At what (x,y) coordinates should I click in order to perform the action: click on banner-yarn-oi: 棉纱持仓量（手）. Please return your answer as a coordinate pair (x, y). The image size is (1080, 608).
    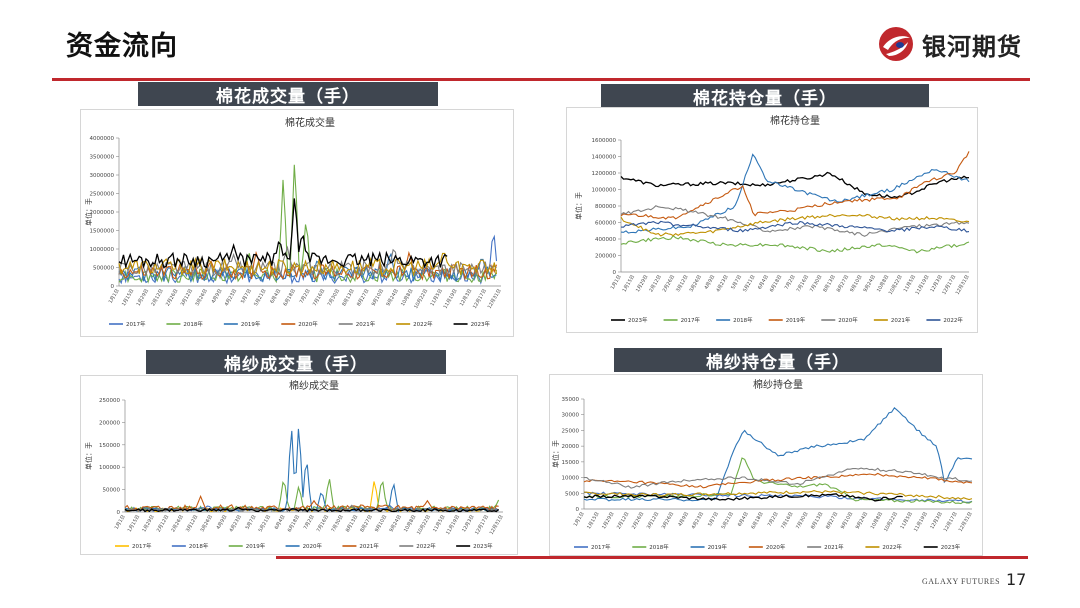
    Looking at the image, I should click on (778, 360).